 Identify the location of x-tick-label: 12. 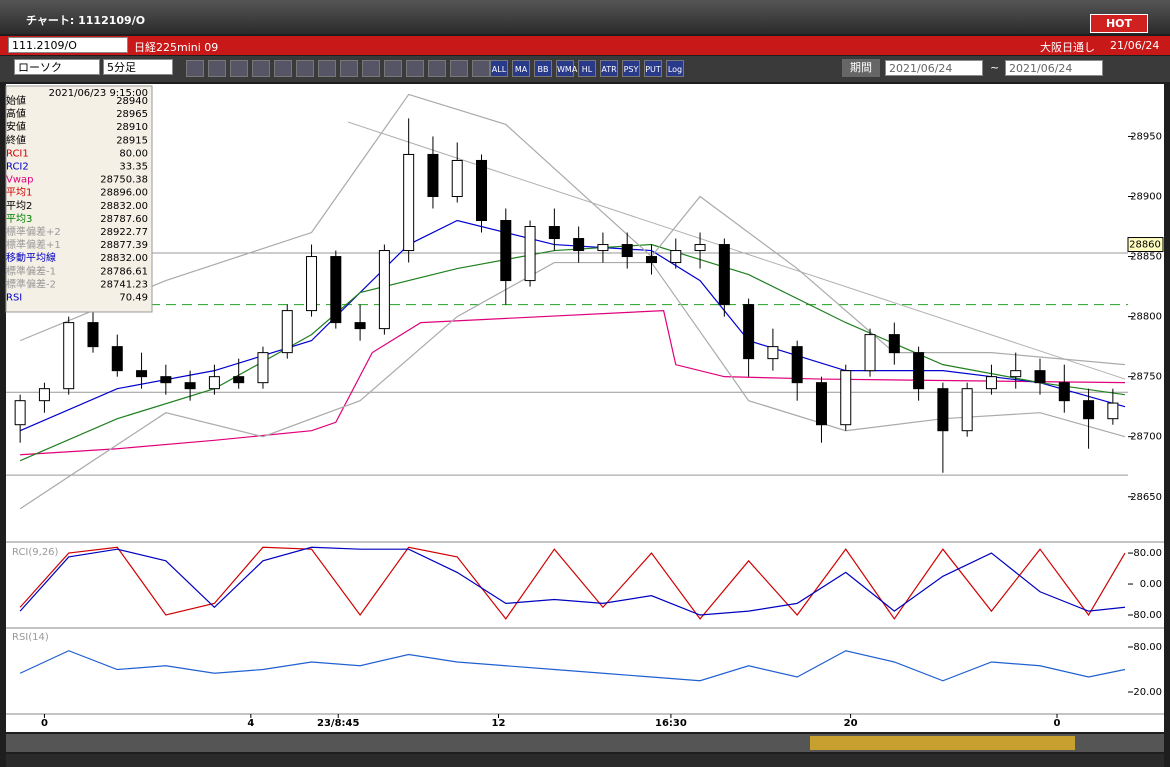
(499, 723).